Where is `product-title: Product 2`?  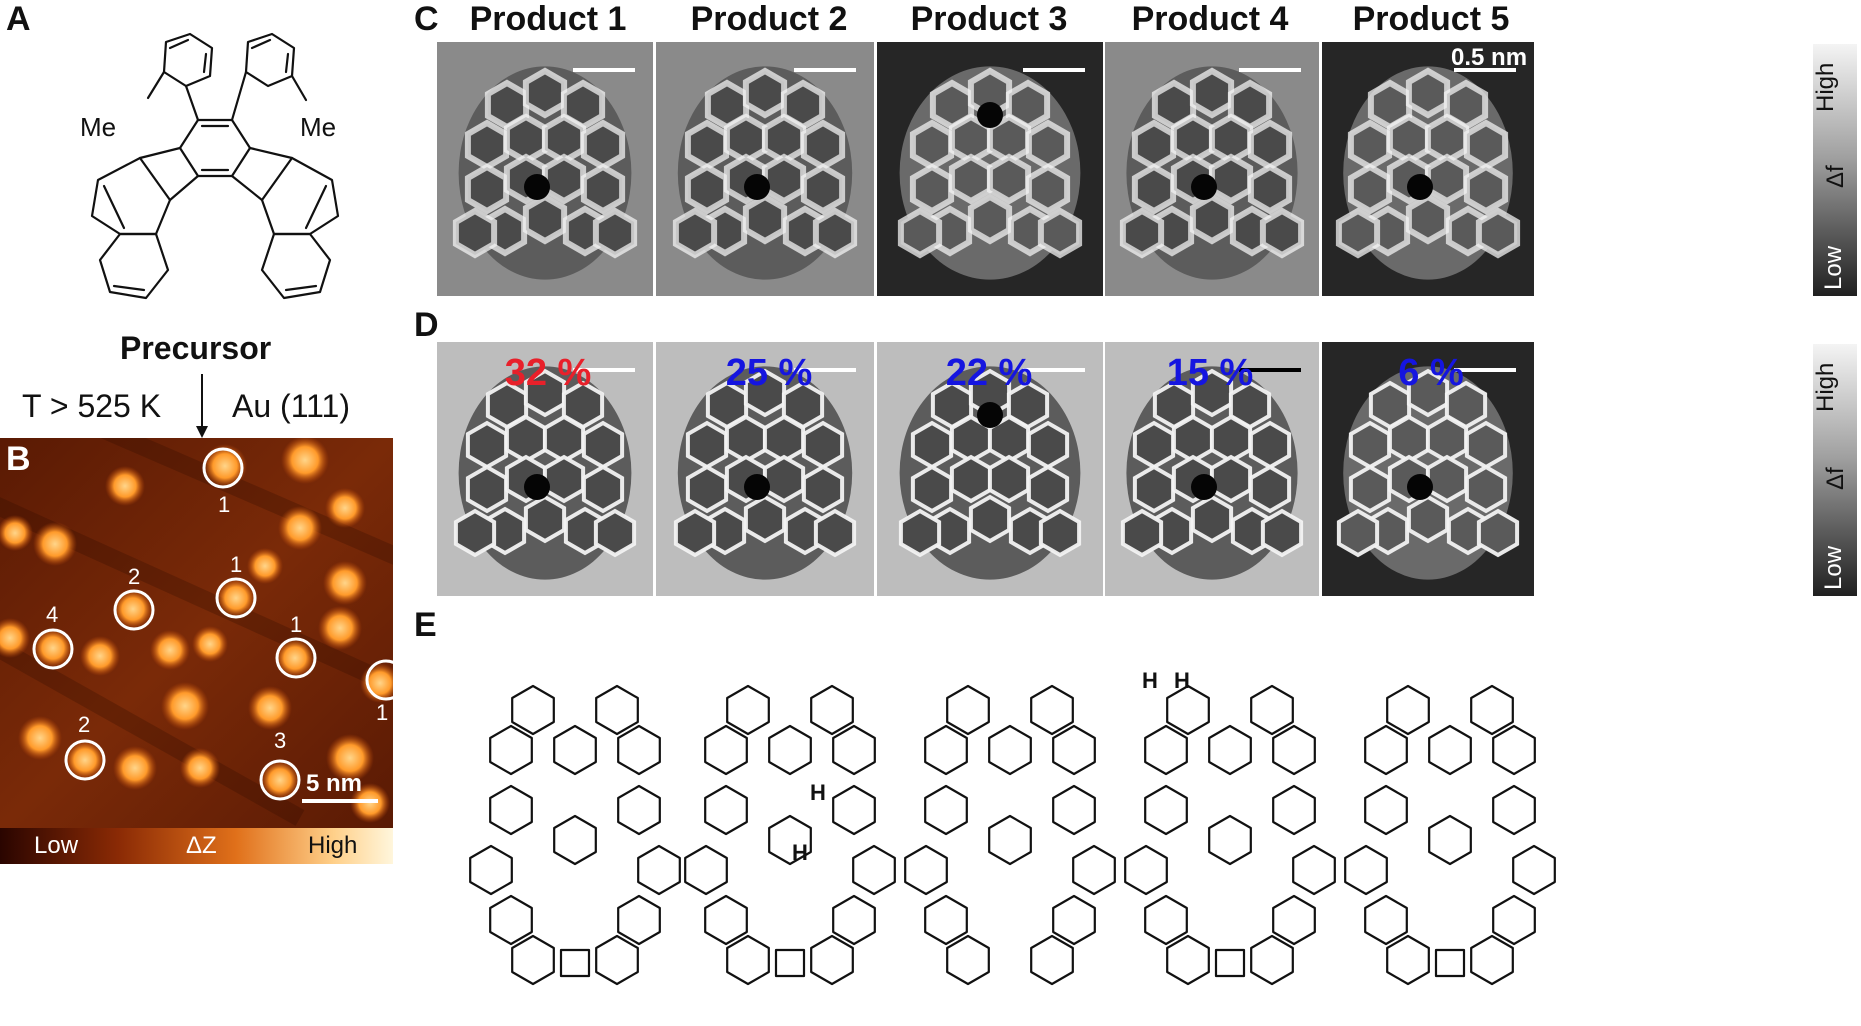 product-title: Product 2 is located at coordinates (769, 19).